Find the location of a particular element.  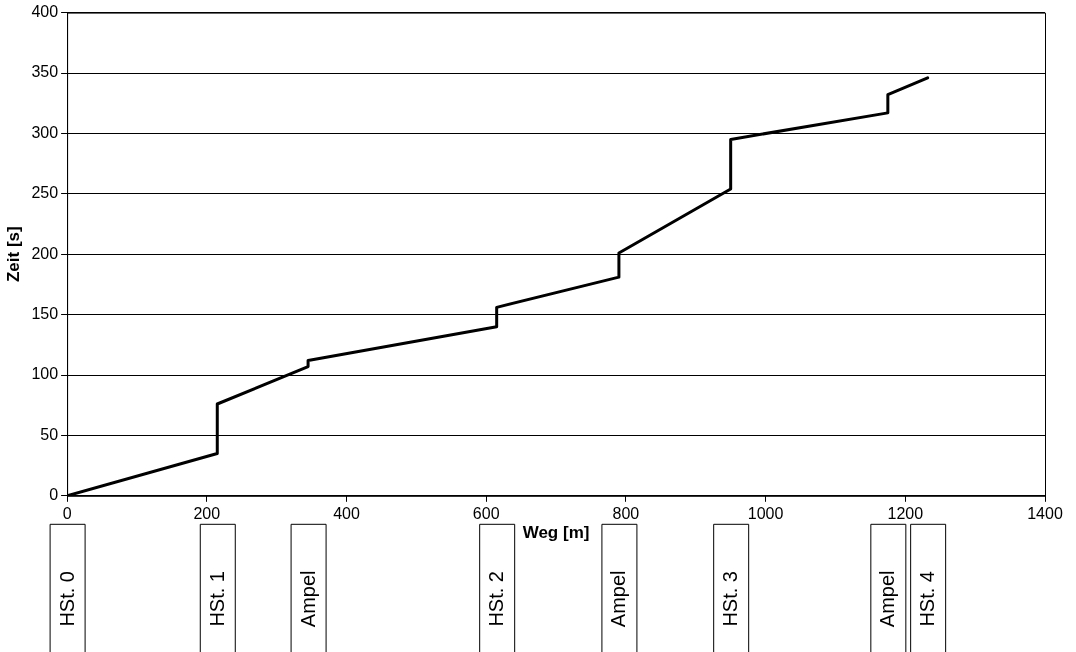

x-tick-label: 400 is located at coordinates (346, 513).